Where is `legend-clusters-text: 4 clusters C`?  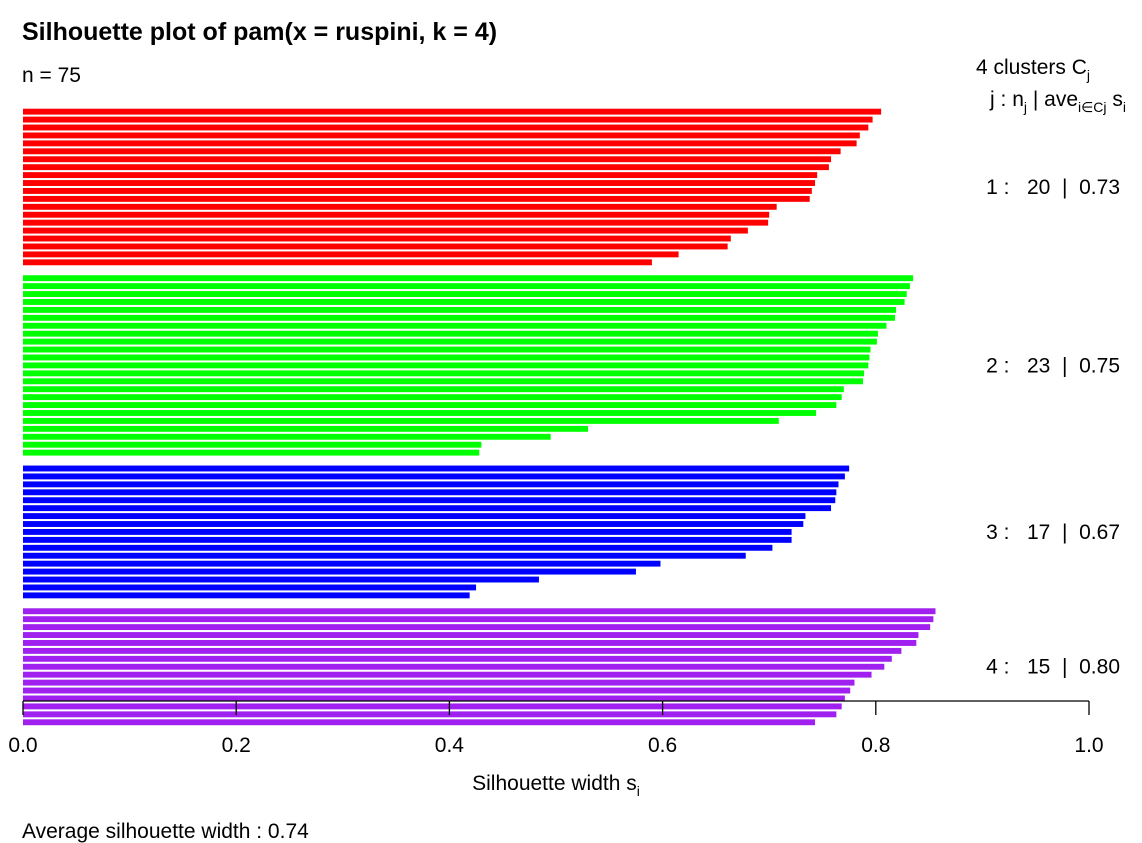 legend-clusters-text: 4 clusters C is located at coordinates (1031, 67).